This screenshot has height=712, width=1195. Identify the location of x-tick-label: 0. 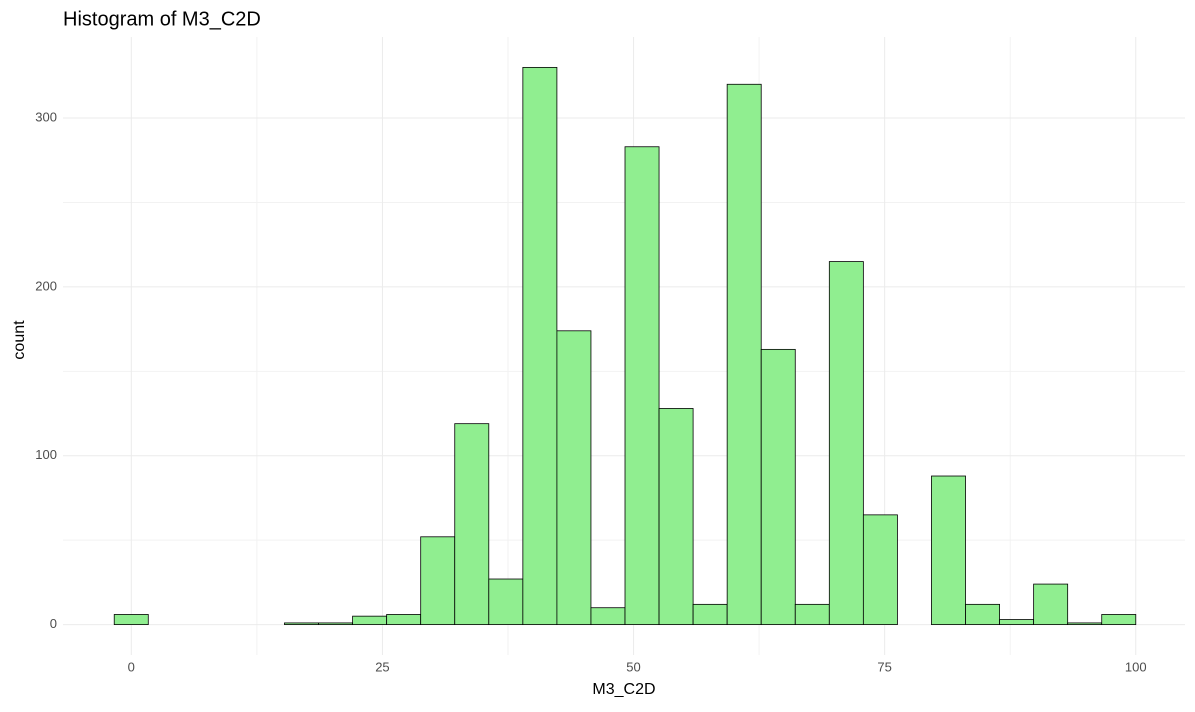
(131, 666).